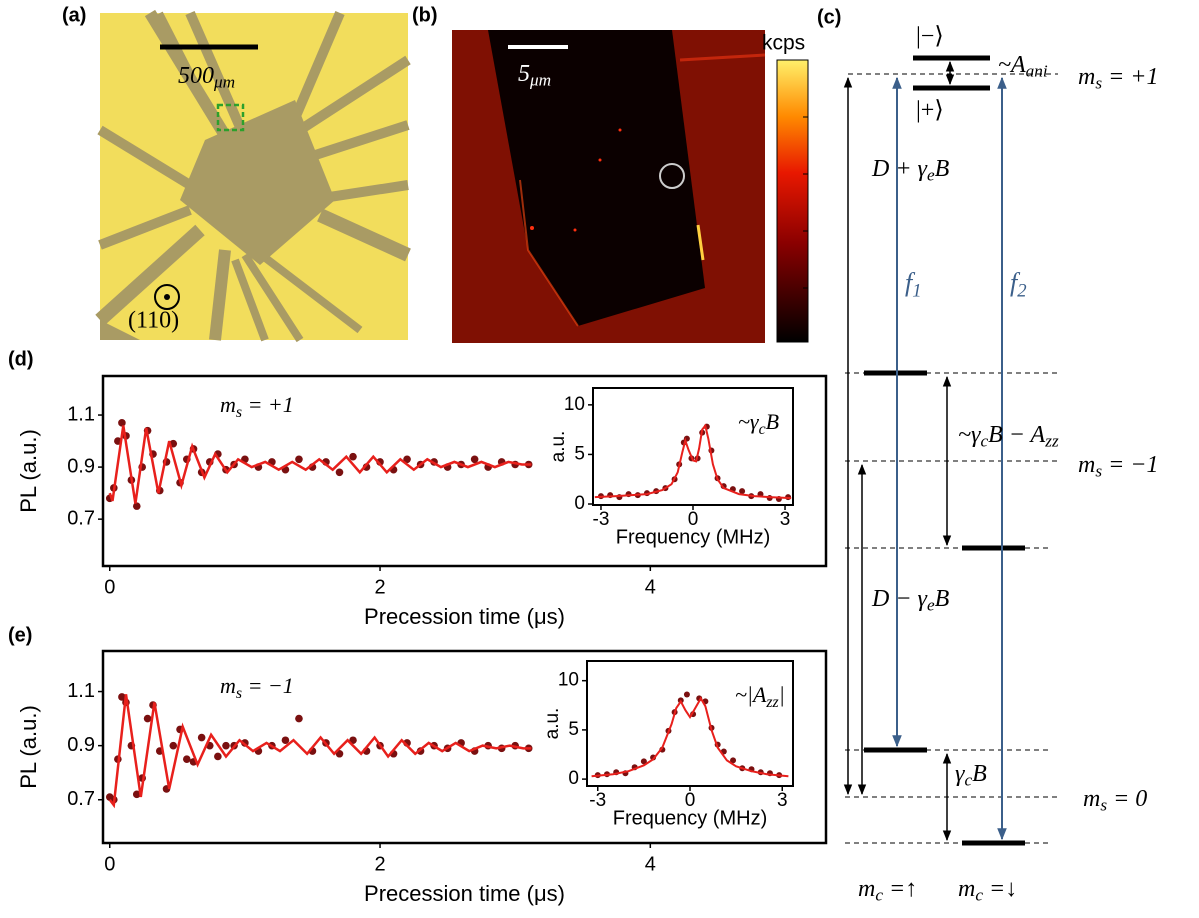 The width and height of the screenshot is (1199, 918). Describe the element at coordinates (425, 15) in the screenshot. I see `panel-label: (b)` at that location.